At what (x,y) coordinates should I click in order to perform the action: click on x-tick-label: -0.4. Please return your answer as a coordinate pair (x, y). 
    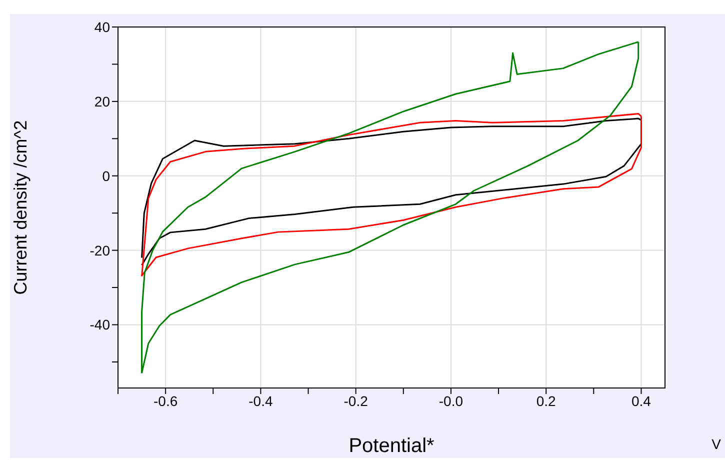
    Looking at the image, I should click on (260, 400).